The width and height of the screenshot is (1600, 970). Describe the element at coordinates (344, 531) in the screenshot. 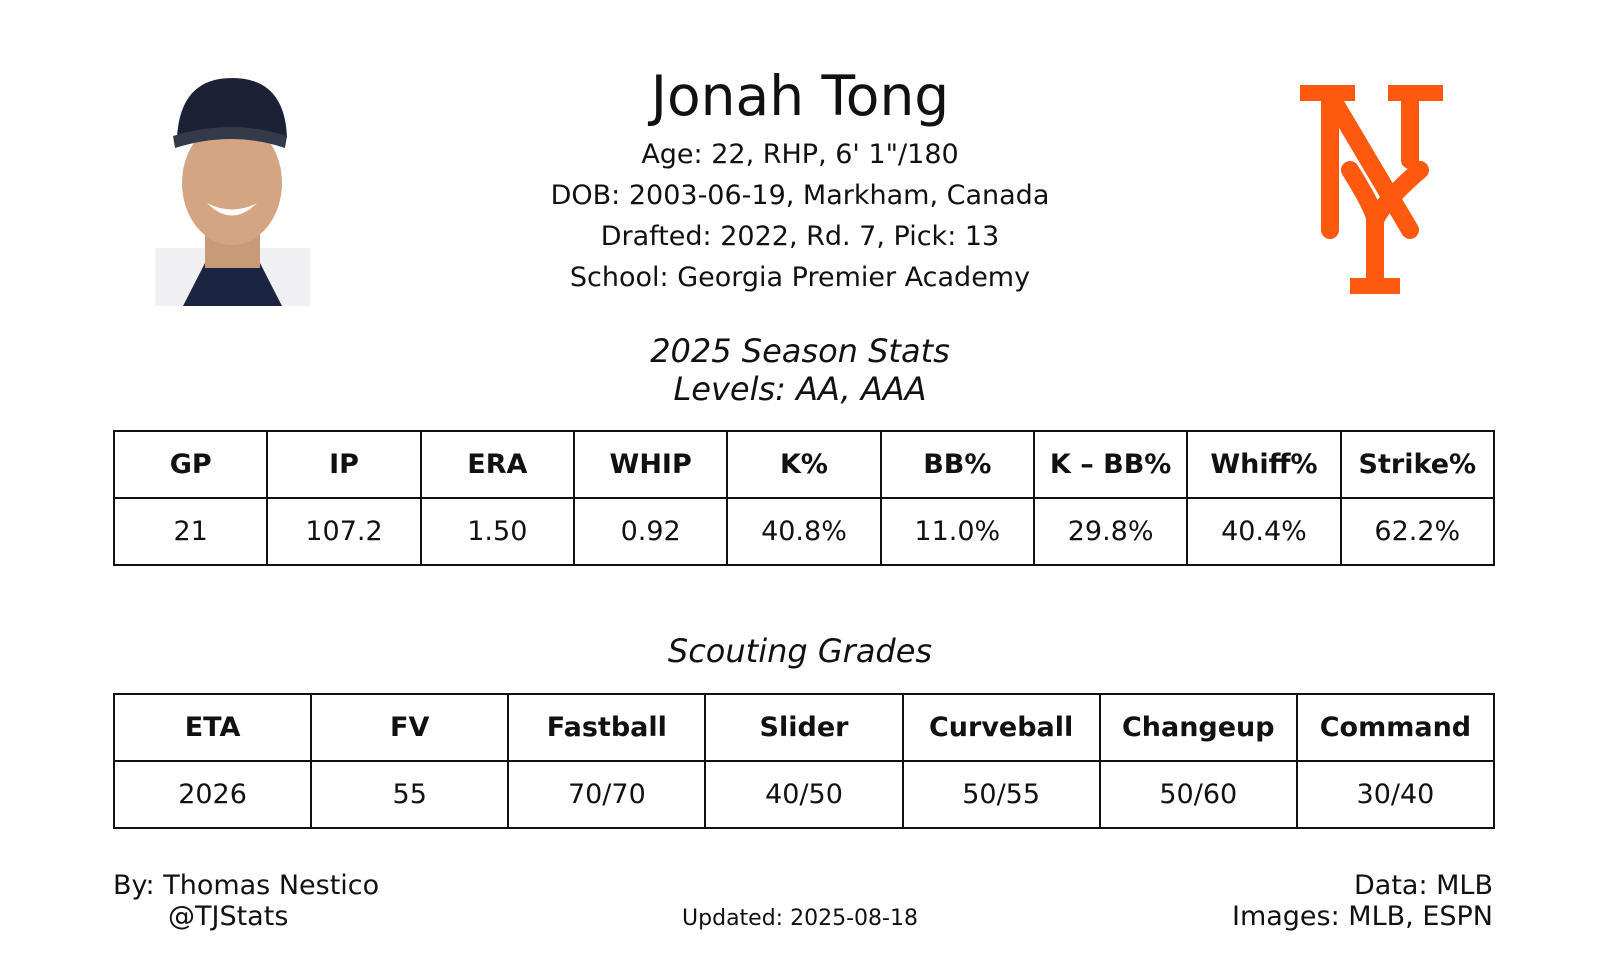

I see `value-cell: 107.2` at that location.